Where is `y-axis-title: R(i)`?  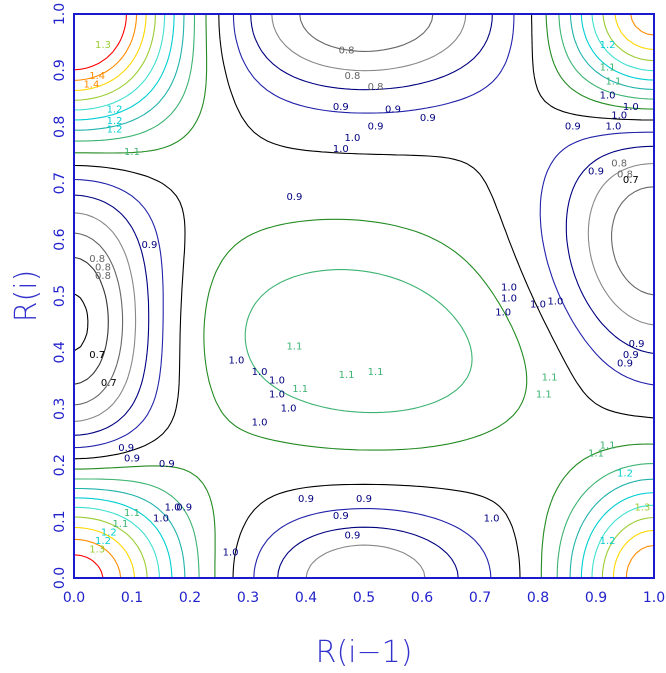
y-axis-title: R(i) is located at coordinates (26, 296).